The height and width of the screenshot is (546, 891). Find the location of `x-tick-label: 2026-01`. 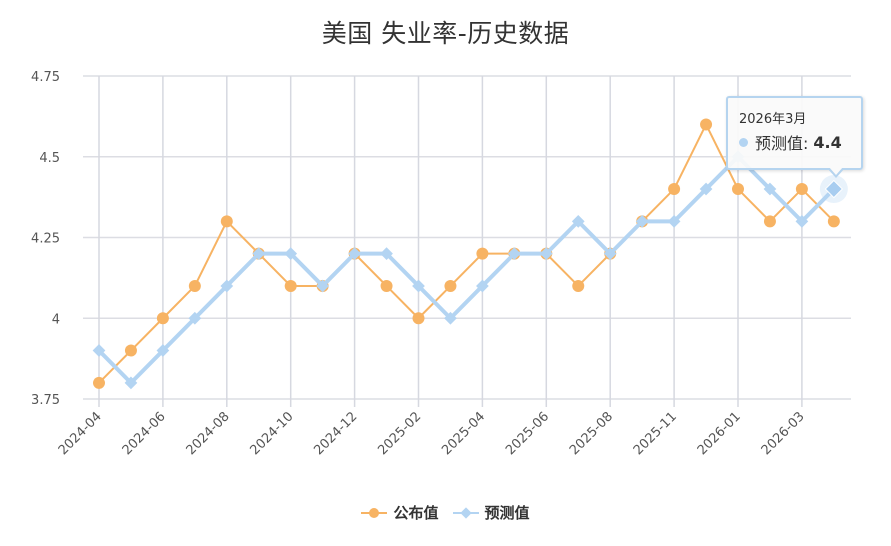

x-tick-label: 2026-01 is located at coordinates (719, 433).